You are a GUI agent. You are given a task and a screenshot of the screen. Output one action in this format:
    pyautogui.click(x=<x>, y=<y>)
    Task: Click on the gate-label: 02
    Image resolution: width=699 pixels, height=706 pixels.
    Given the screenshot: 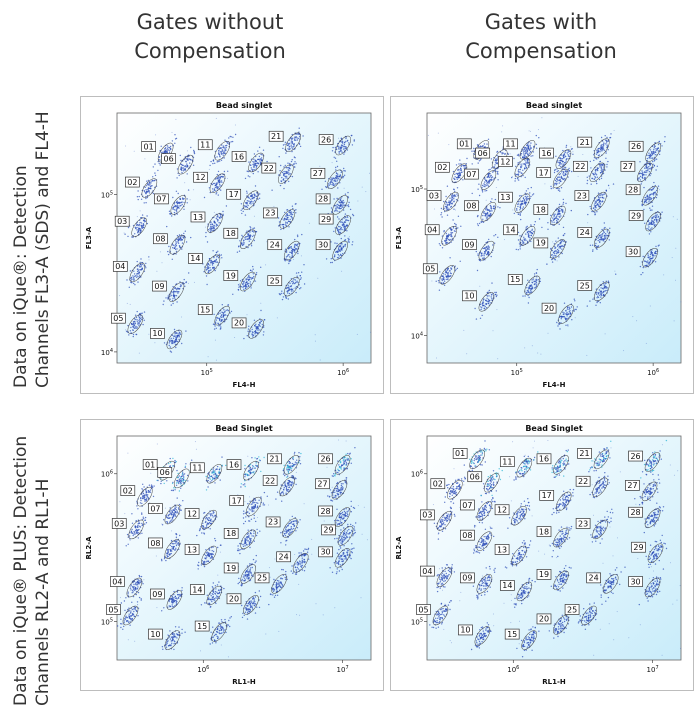 What is the action you would take?
    pyautogui.click(x=442, y=167)
    